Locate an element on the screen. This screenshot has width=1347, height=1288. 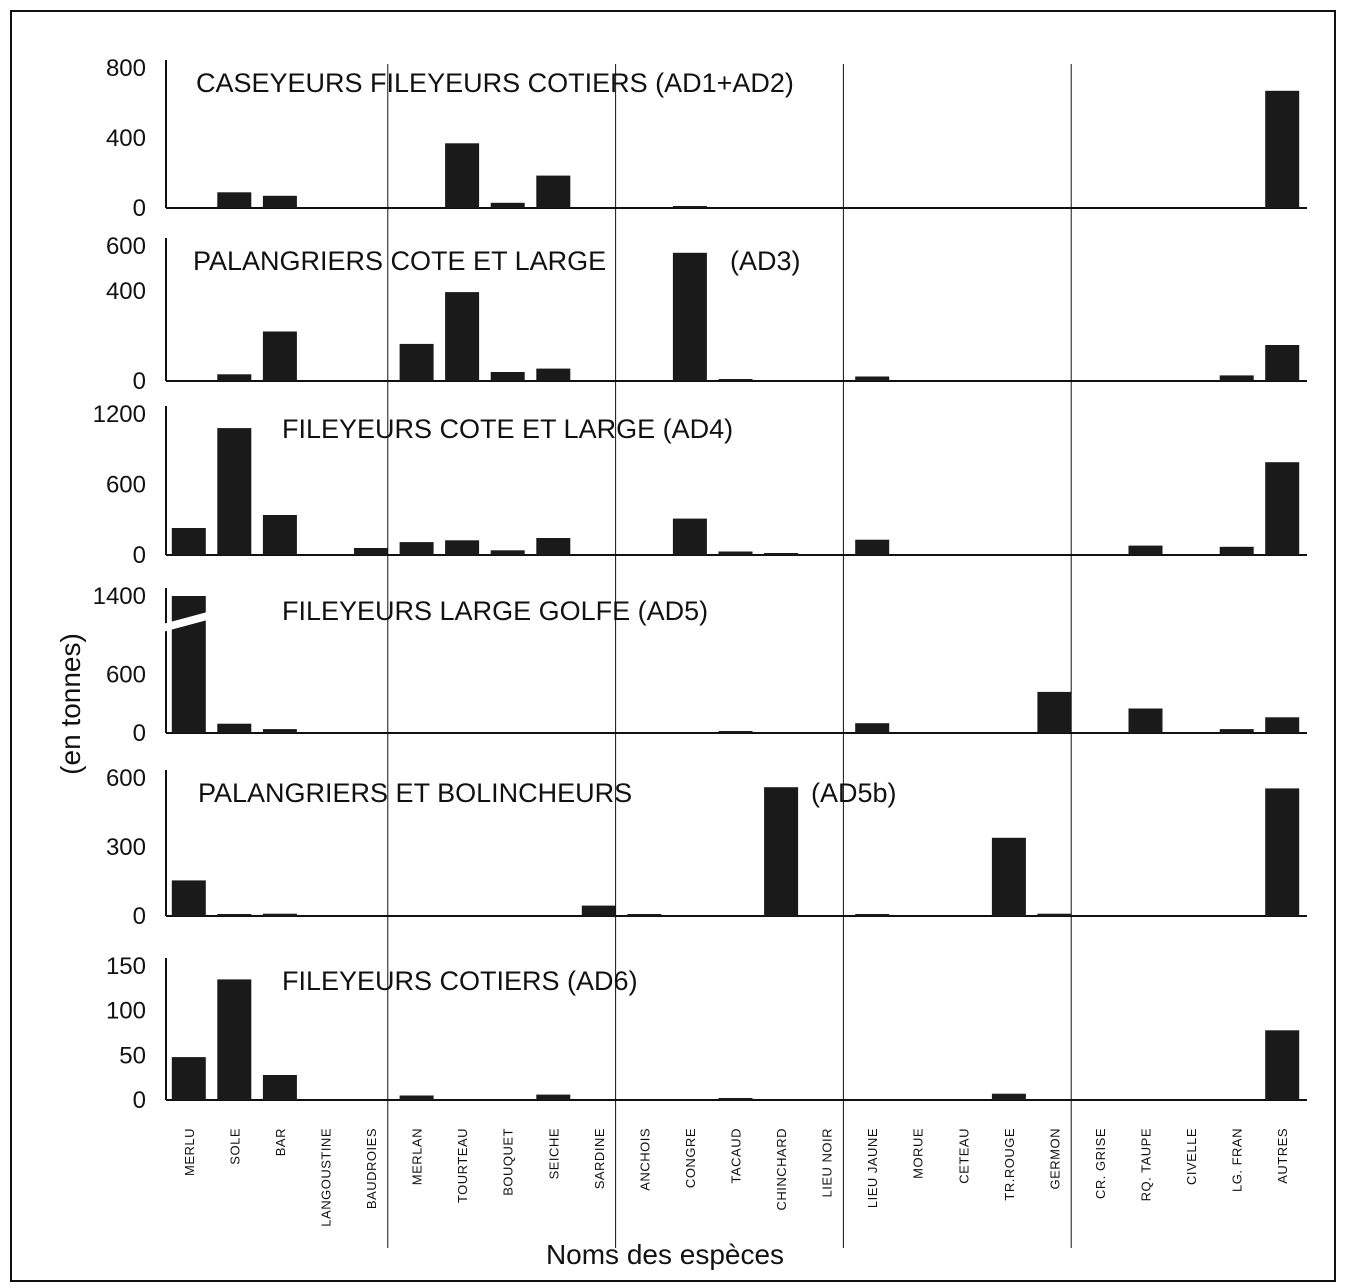
category-label: MERLAN is located at coordinates (417, 1156).